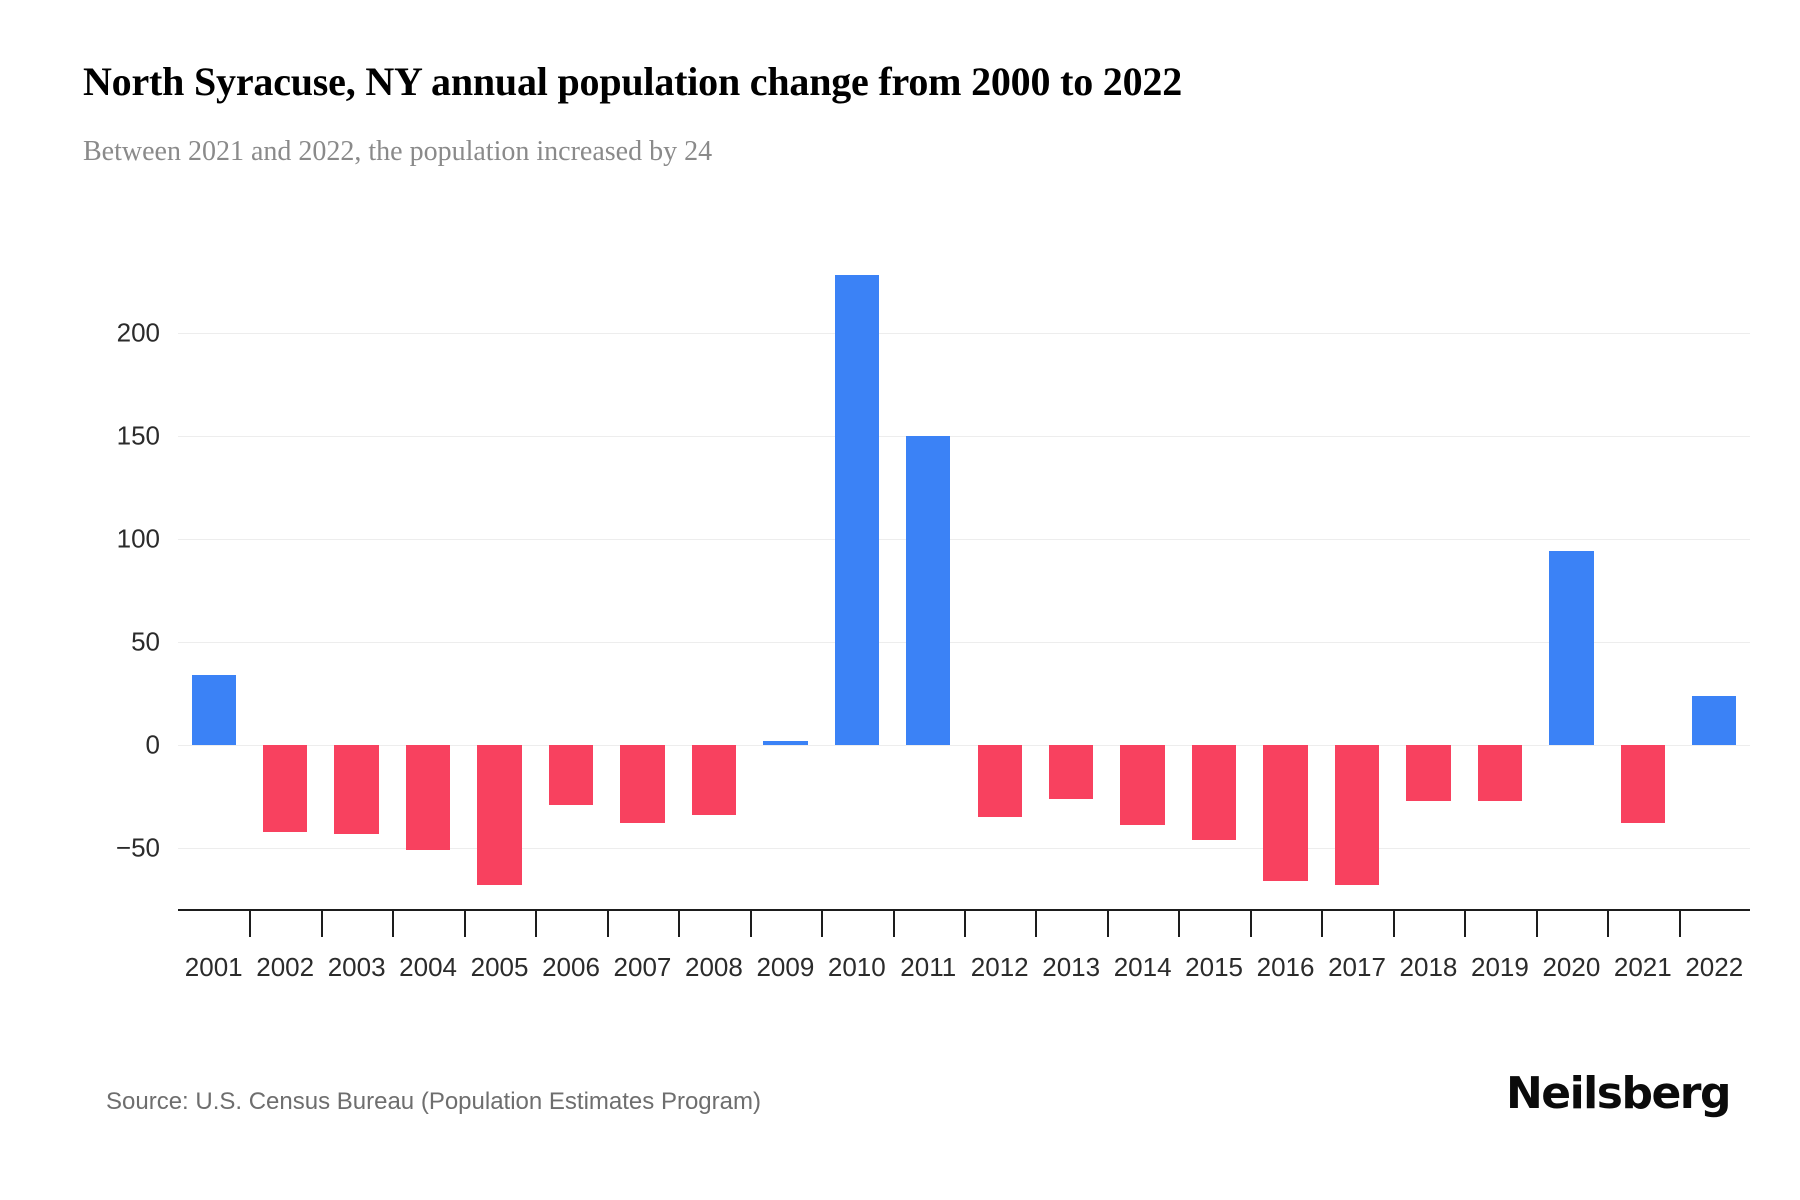 The height and width of the screenshot is (1200, 1800). What do you see at coordinates (1214, 792) in the screenshot?
I see `bar-2015` at bounding box center [1214, 792].